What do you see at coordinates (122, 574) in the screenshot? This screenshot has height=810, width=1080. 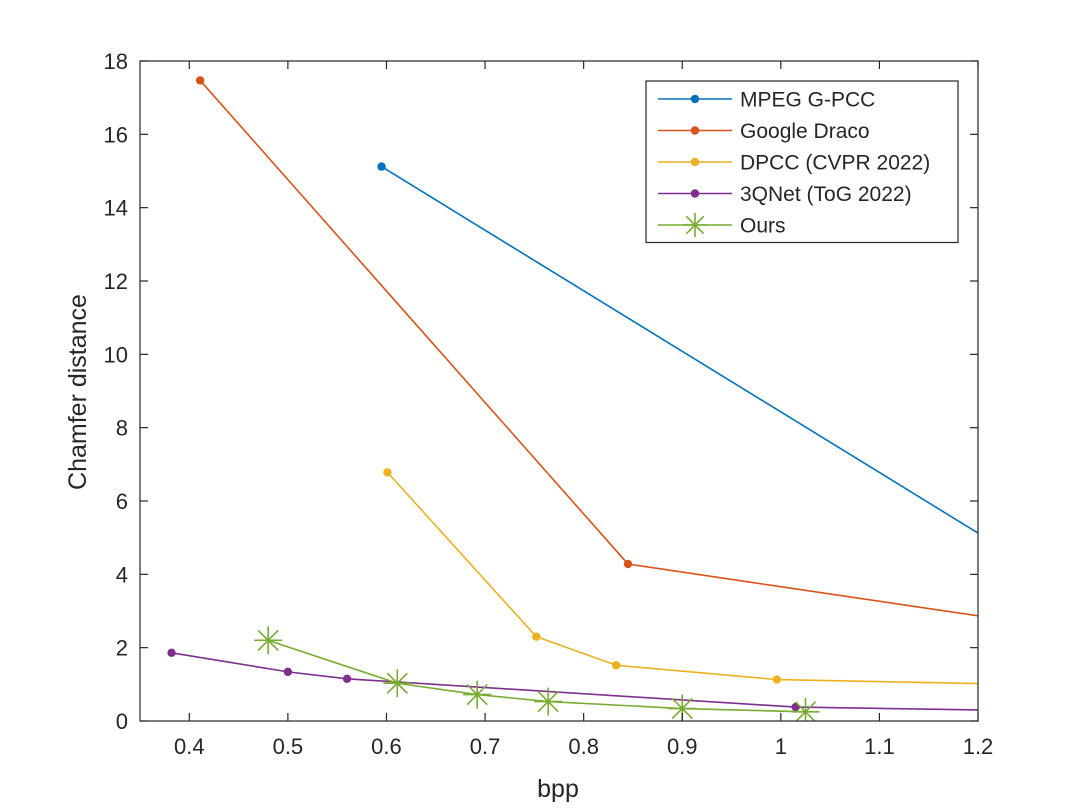 I see `y-tick-label: 4` at bounding box center [122, 574].